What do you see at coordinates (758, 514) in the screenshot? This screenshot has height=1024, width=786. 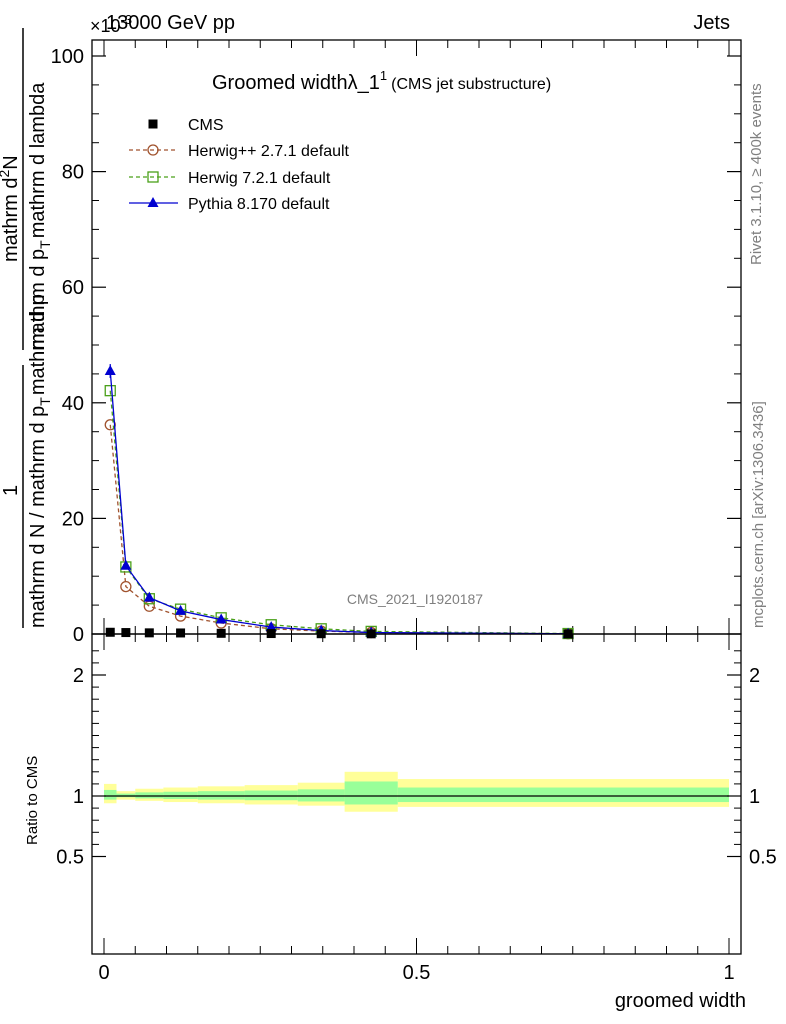 I see `mcplots-label: mcplots.cern.ch [arXiv:1306.3436]` at bounding box center [758, 514].